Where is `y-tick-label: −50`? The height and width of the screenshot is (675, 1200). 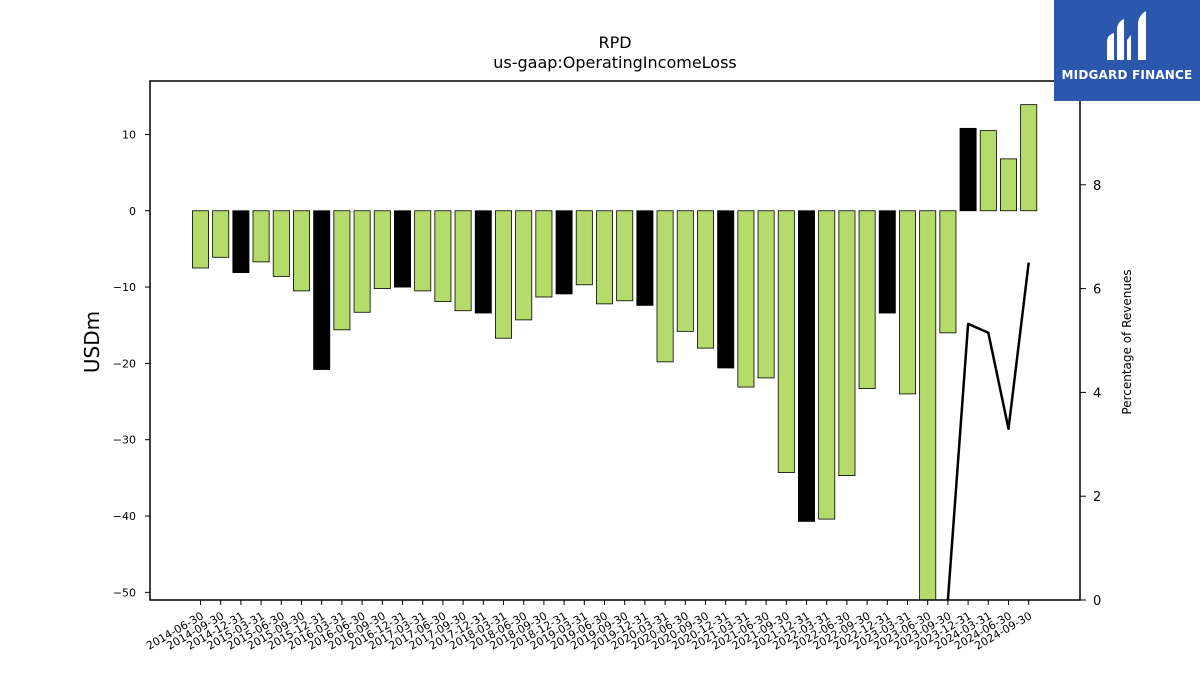 y-tick-label: −50 is located at coordinates (124, 592).